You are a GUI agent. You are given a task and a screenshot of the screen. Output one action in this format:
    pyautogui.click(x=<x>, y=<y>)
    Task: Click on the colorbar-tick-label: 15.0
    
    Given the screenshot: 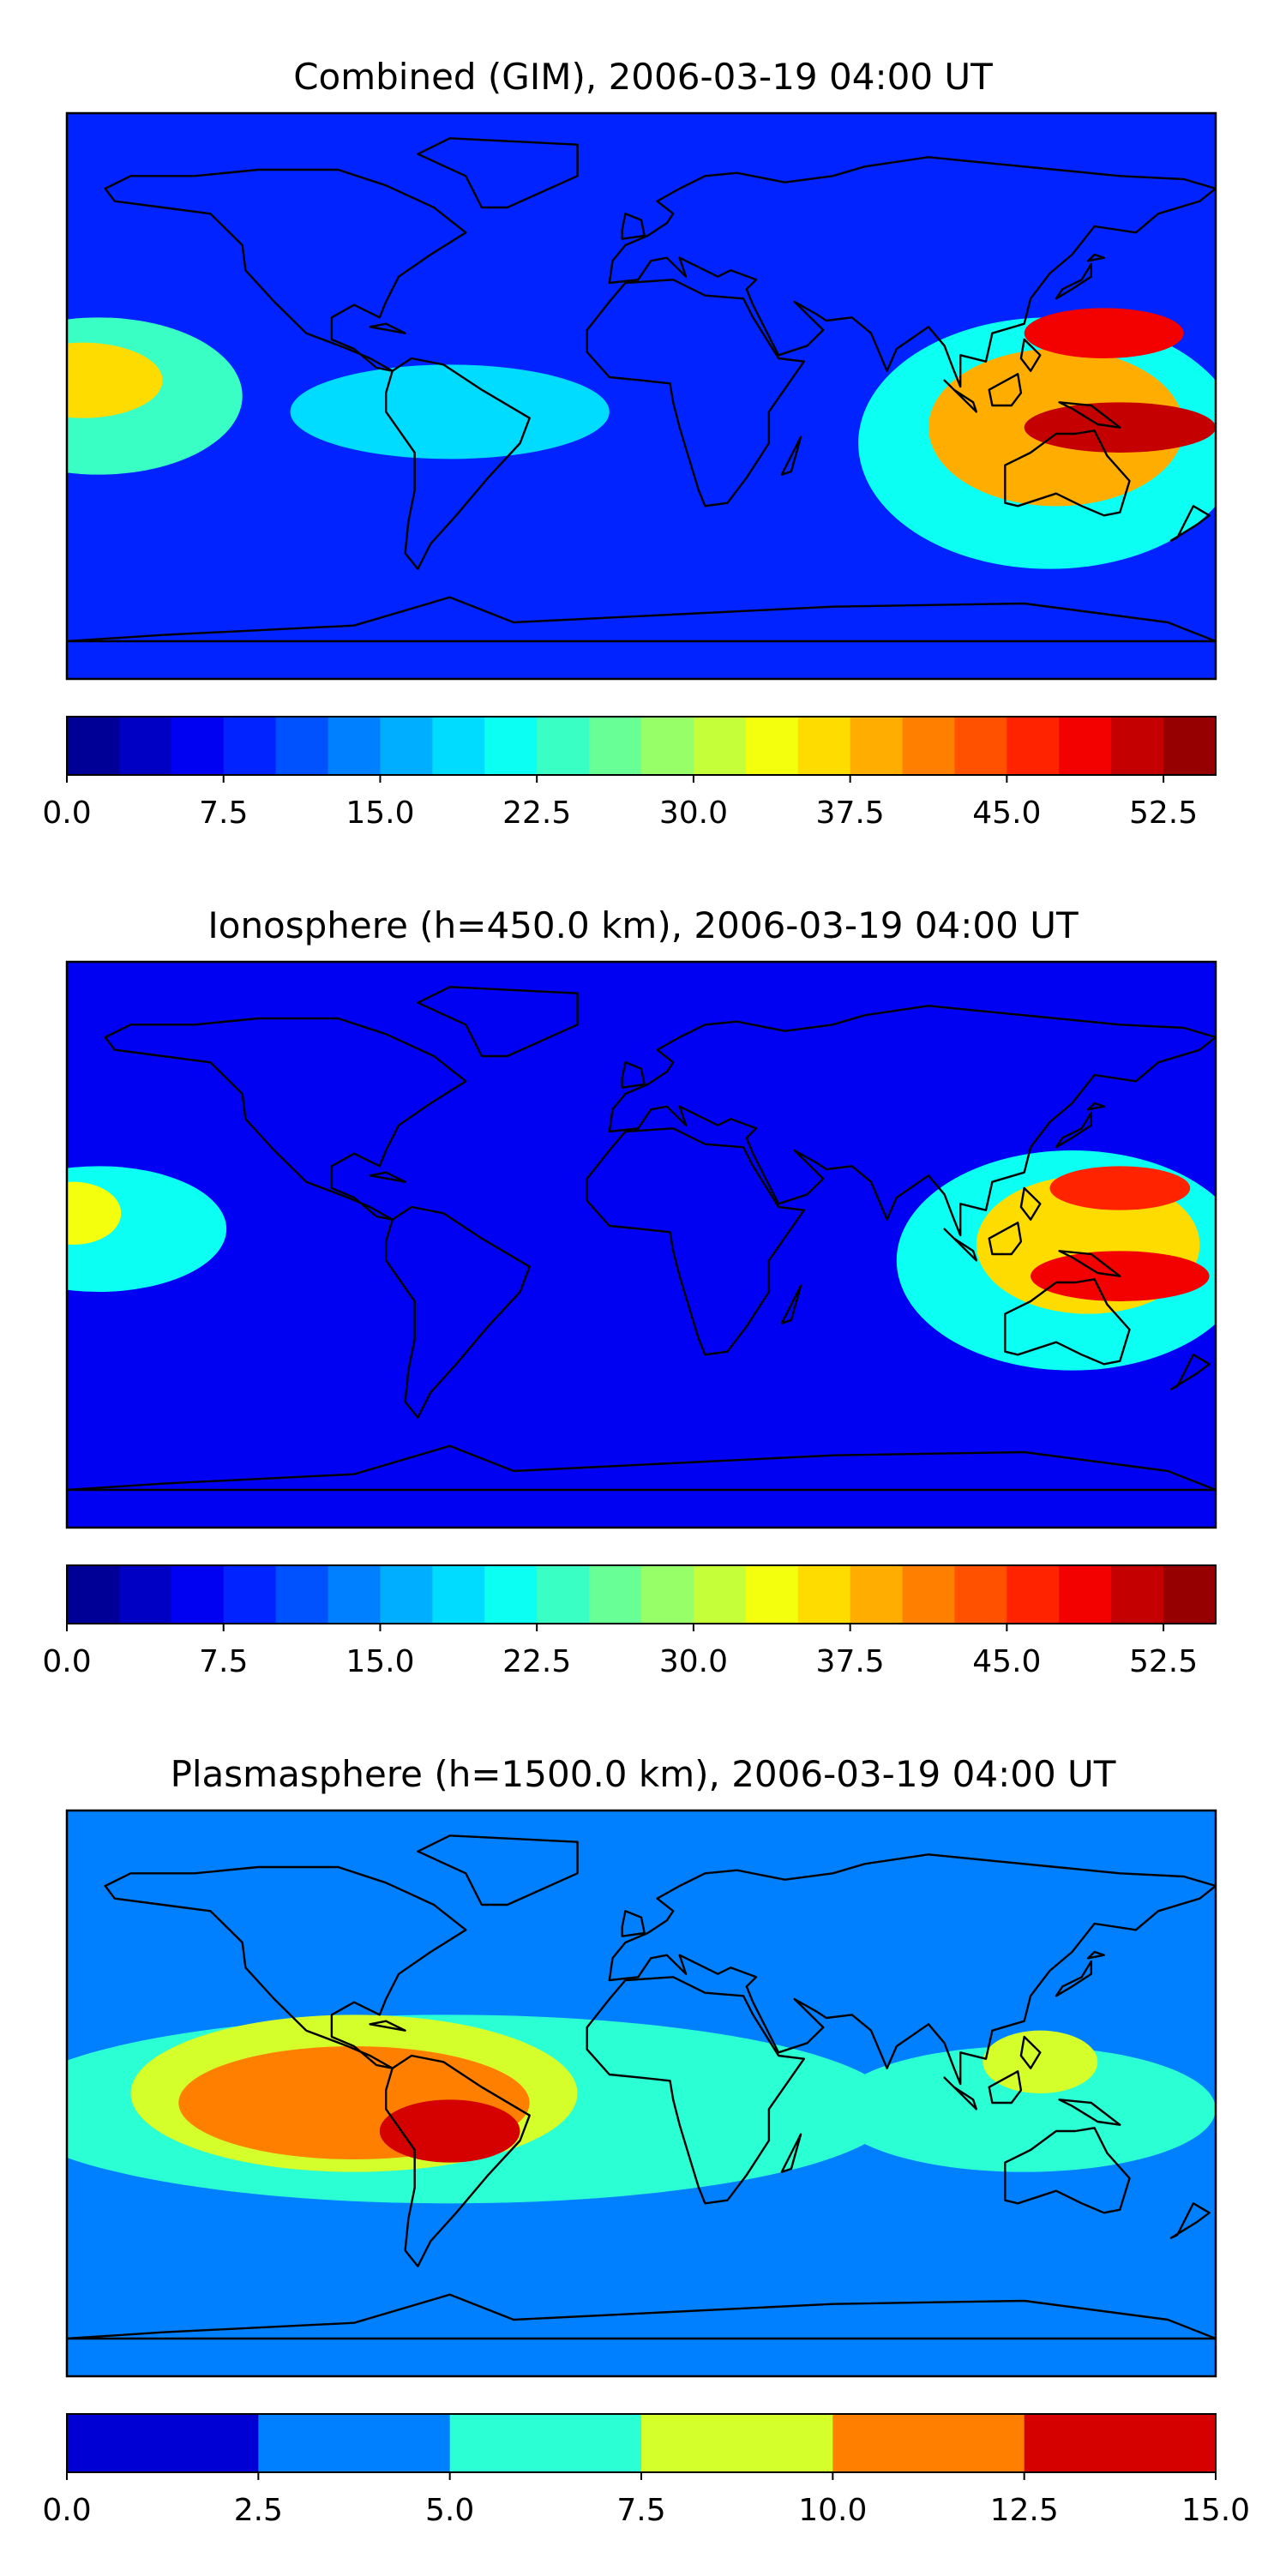 What is the action you would take?
    pyautogui.click(x=380, y=813)
    